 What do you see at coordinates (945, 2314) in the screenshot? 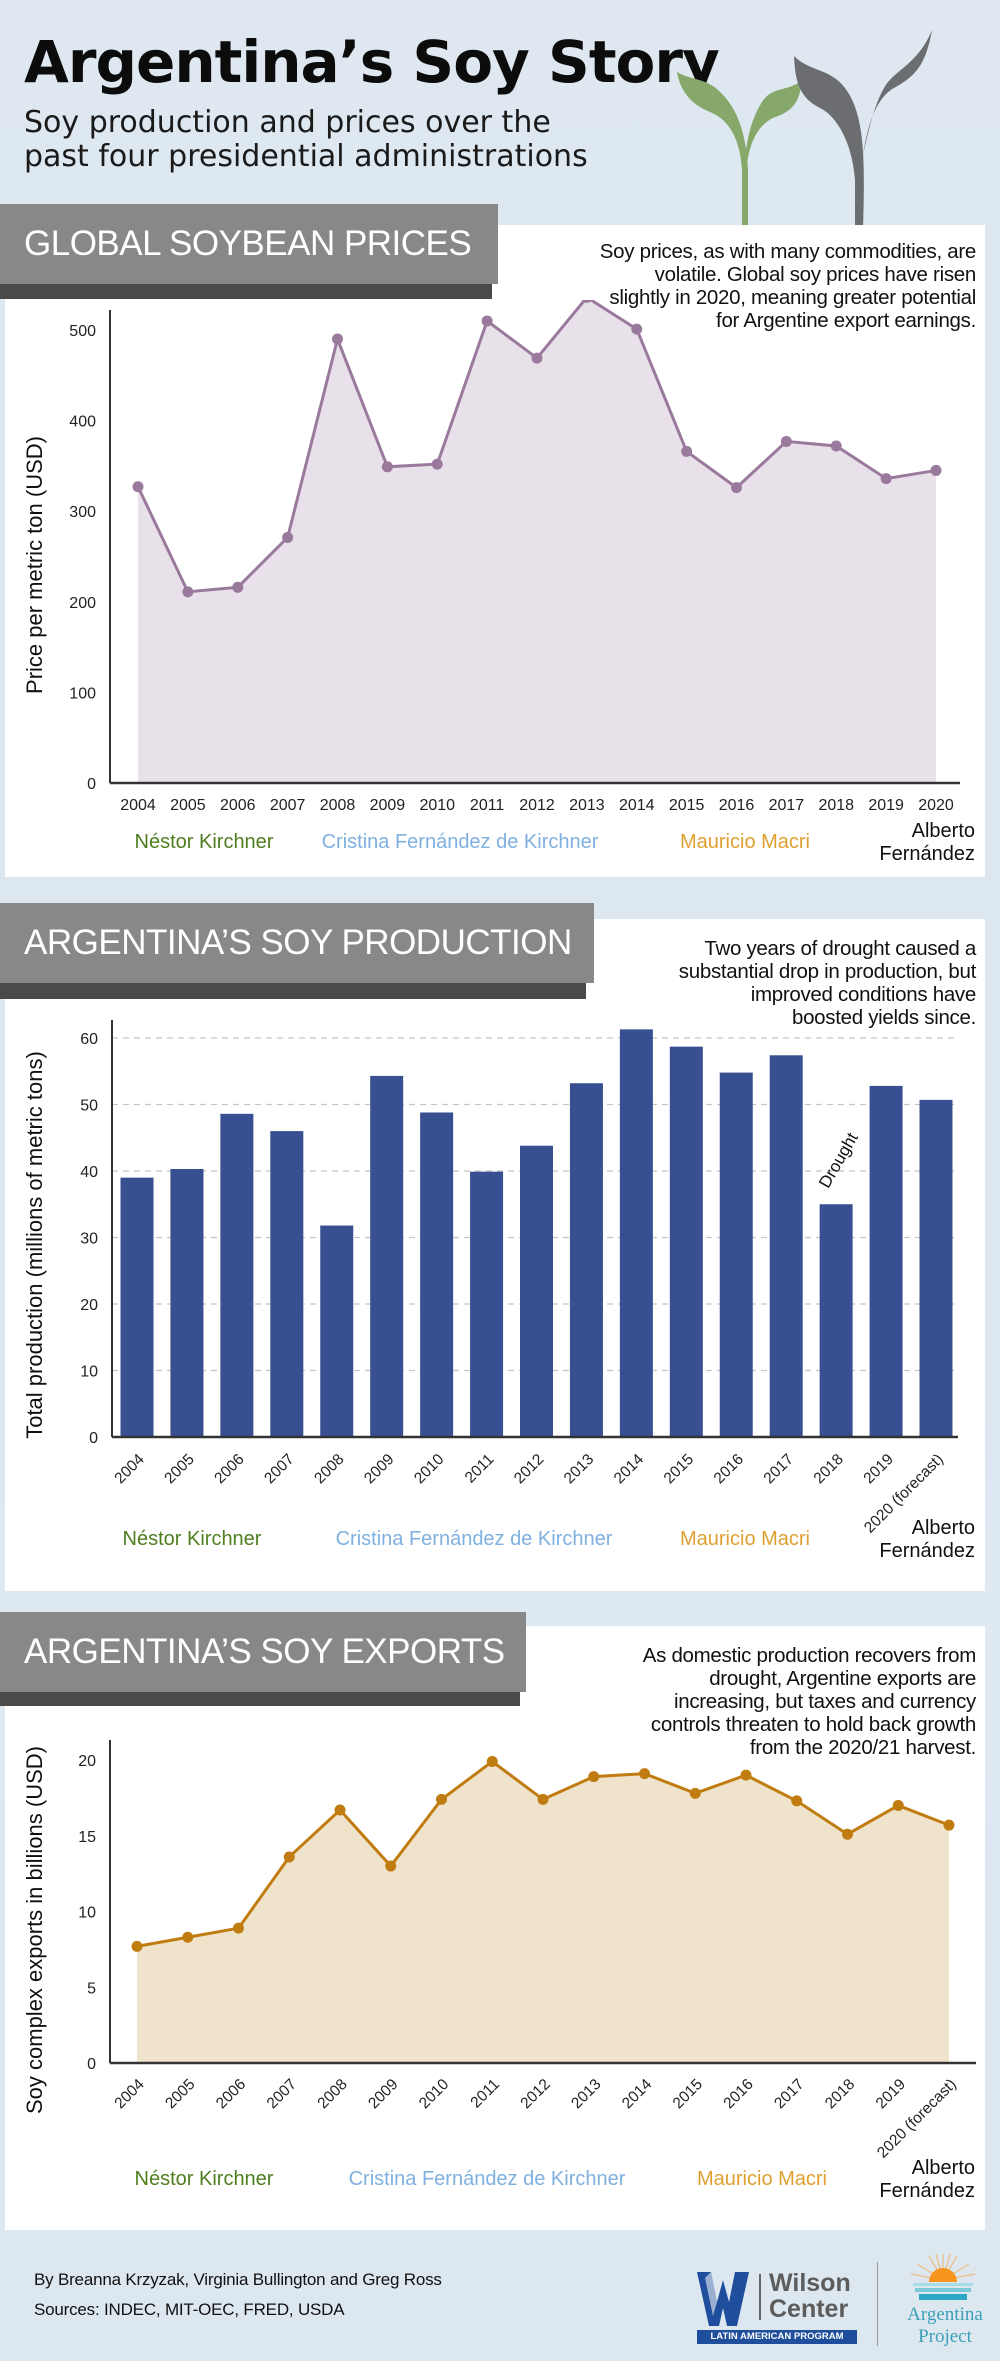
I see `argentina-project-line1: Argentina` at bounding box center [945, 2314].